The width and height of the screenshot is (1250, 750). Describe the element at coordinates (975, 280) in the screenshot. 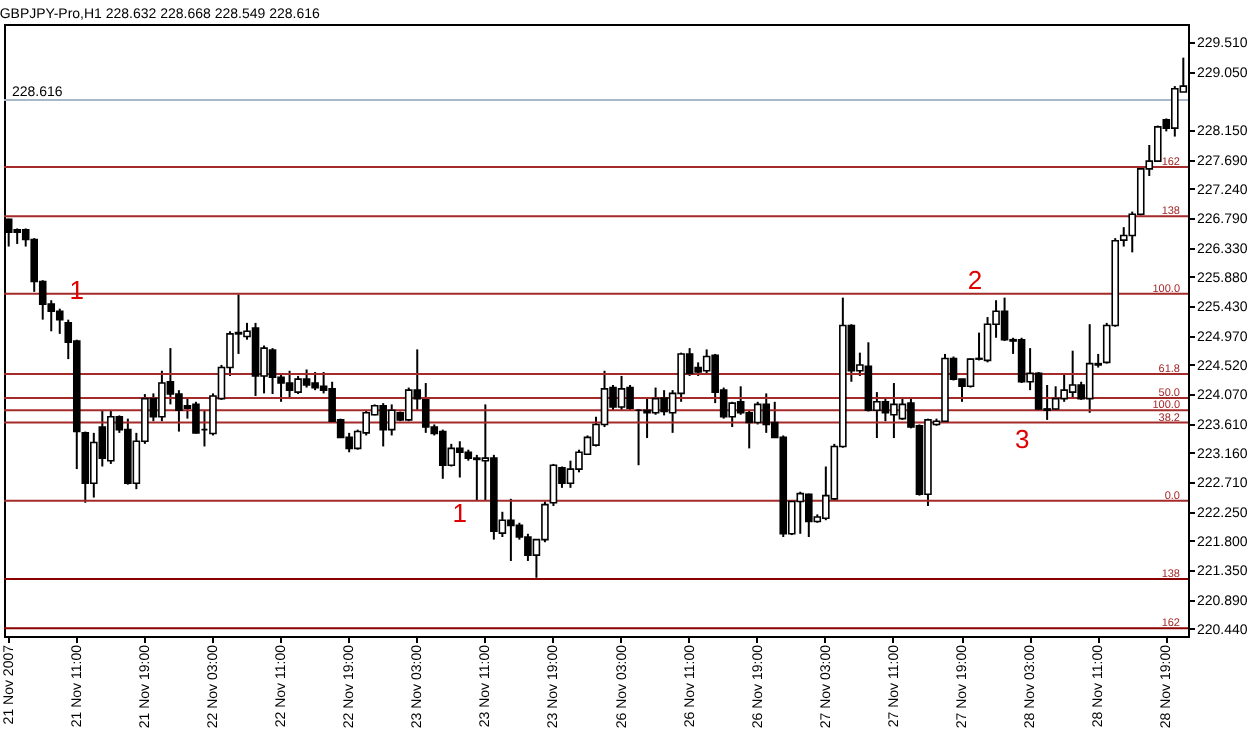

I see `annotation: 2` at that location.